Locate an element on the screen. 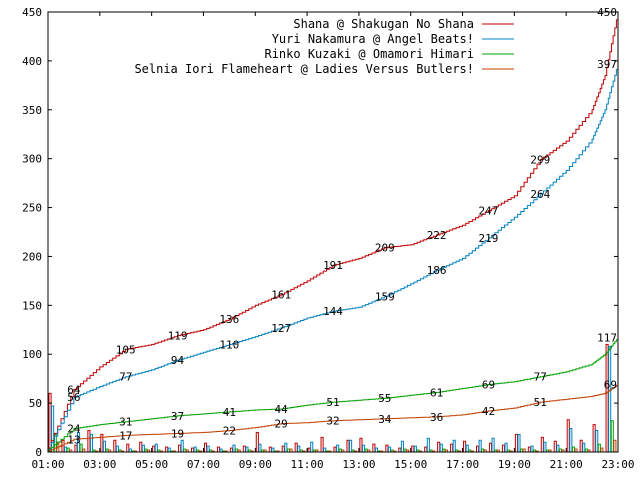 The image size is (640, 480). y-tick-label: 300 is located at coordinates (32, 159).